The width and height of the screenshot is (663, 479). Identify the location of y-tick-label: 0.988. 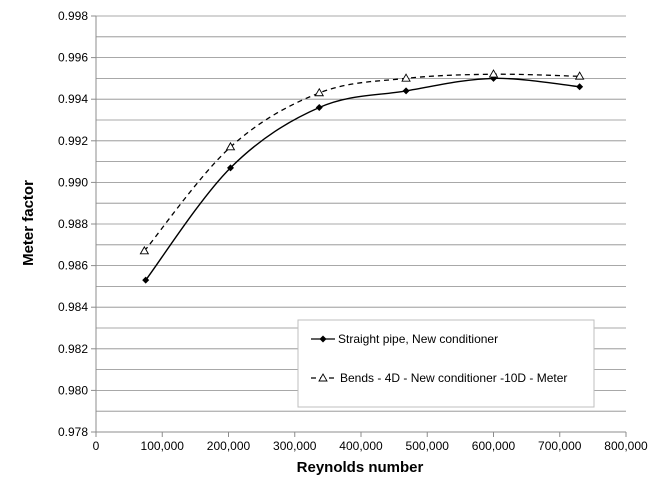
(73, 224).